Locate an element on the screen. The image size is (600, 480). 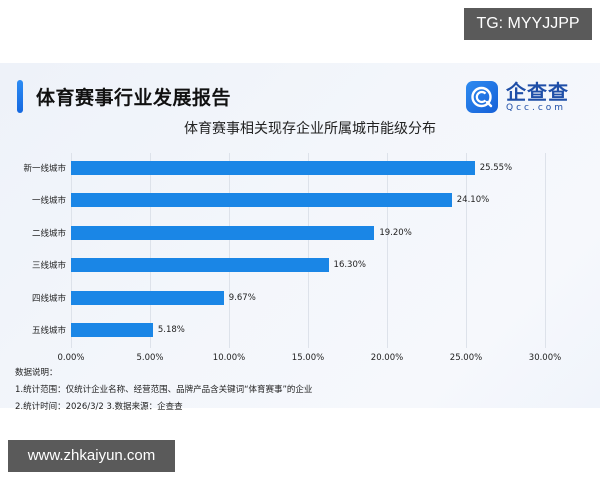
report-title: 体育赛事行业发展报告 is located at coordinates (134, 98).